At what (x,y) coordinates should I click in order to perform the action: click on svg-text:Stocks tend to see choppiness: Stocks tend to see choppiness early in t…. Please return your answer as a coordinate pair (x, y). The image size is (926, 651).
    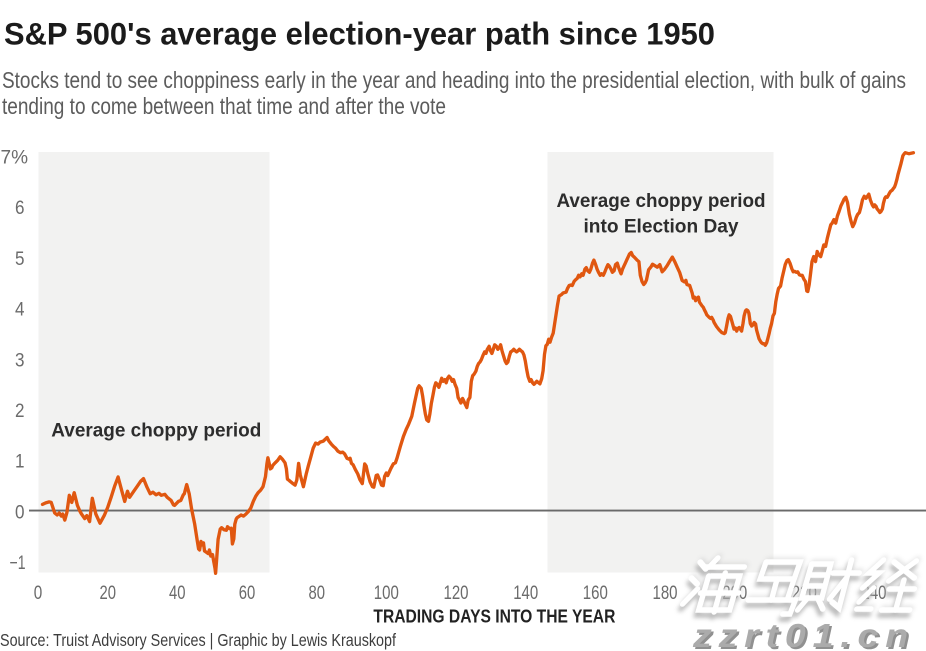
    Looking at the image, I should click on (454, 80).